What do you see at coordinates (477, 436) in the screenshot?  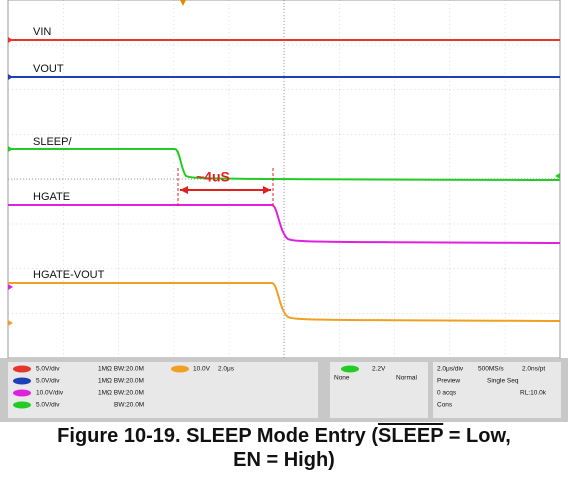 I see `caption-text: = Low,` at bounding box center [477, 436].